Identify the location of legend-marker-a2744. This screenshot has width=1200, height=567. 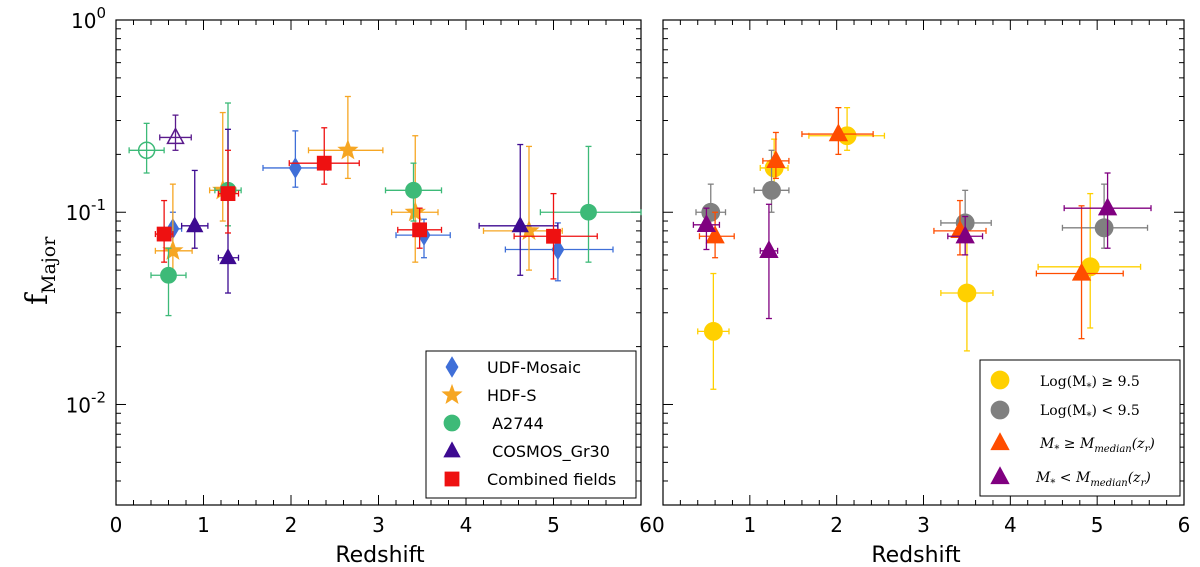
(452, 423).